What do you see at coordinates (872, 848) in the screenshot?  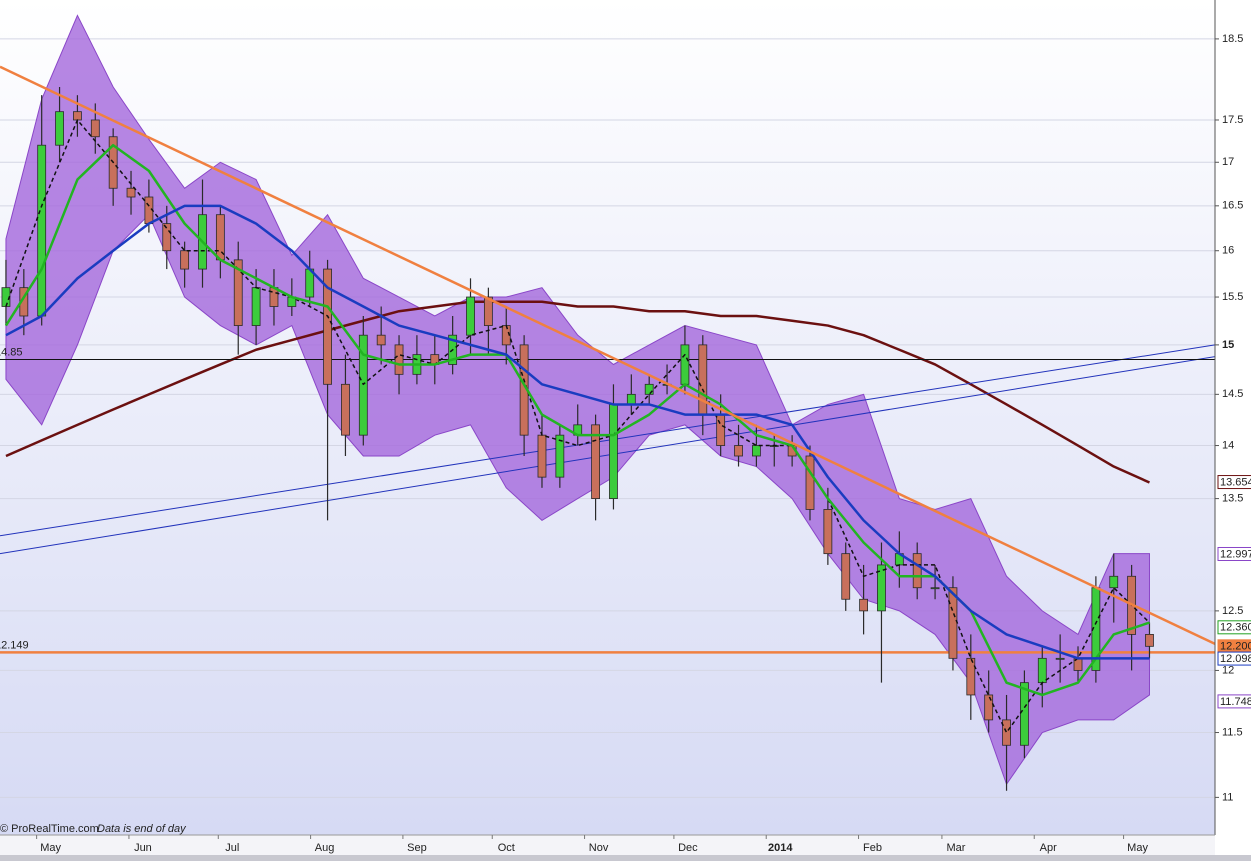 I see `x-tick-label: Feb` at bounding box center [872, 848].